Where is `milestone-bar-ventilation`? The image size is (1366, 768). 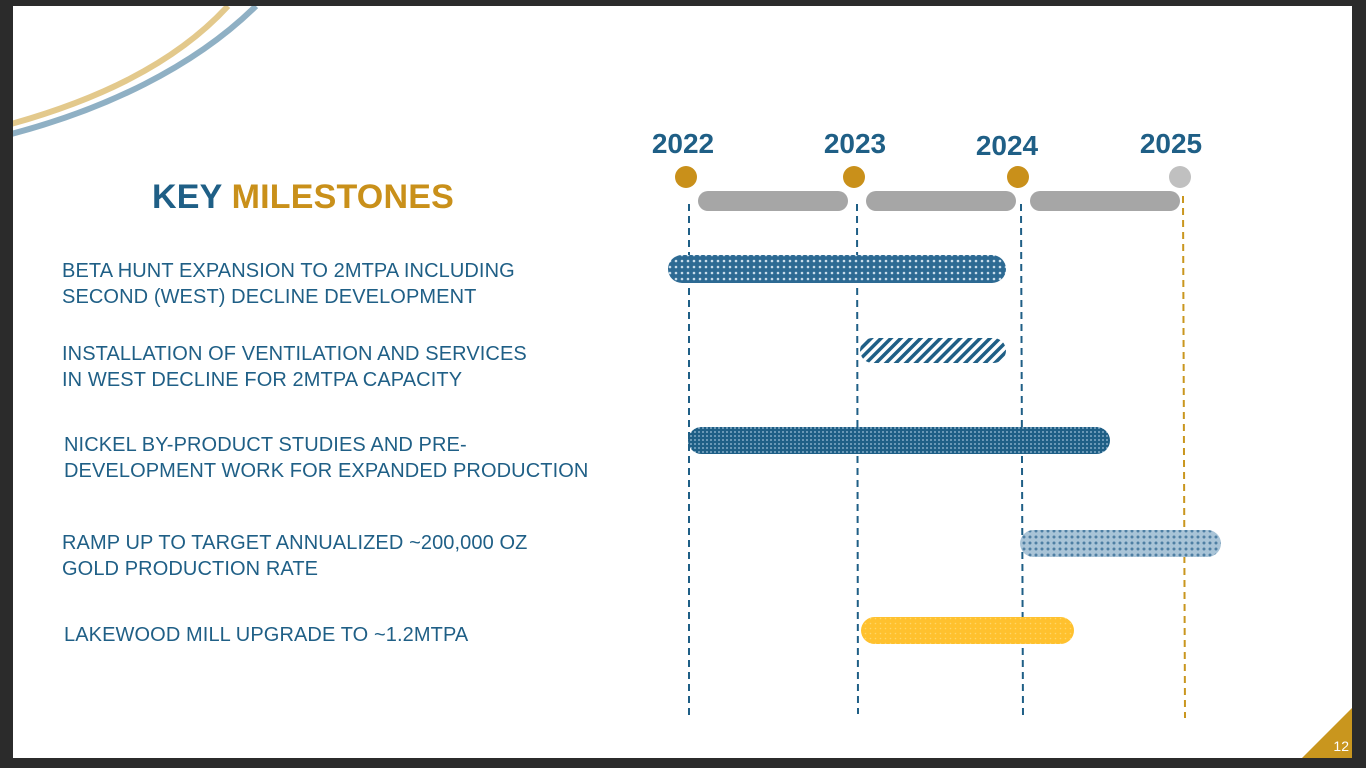 milestone-bar-ventilation is located at coordinates (933, 350).